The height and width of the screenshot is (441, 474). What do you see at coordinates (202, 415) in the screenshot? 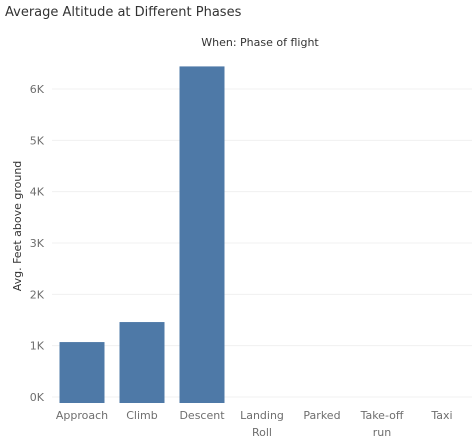
I see `x-tick-label: Descent` at bounding box center [202, 415].